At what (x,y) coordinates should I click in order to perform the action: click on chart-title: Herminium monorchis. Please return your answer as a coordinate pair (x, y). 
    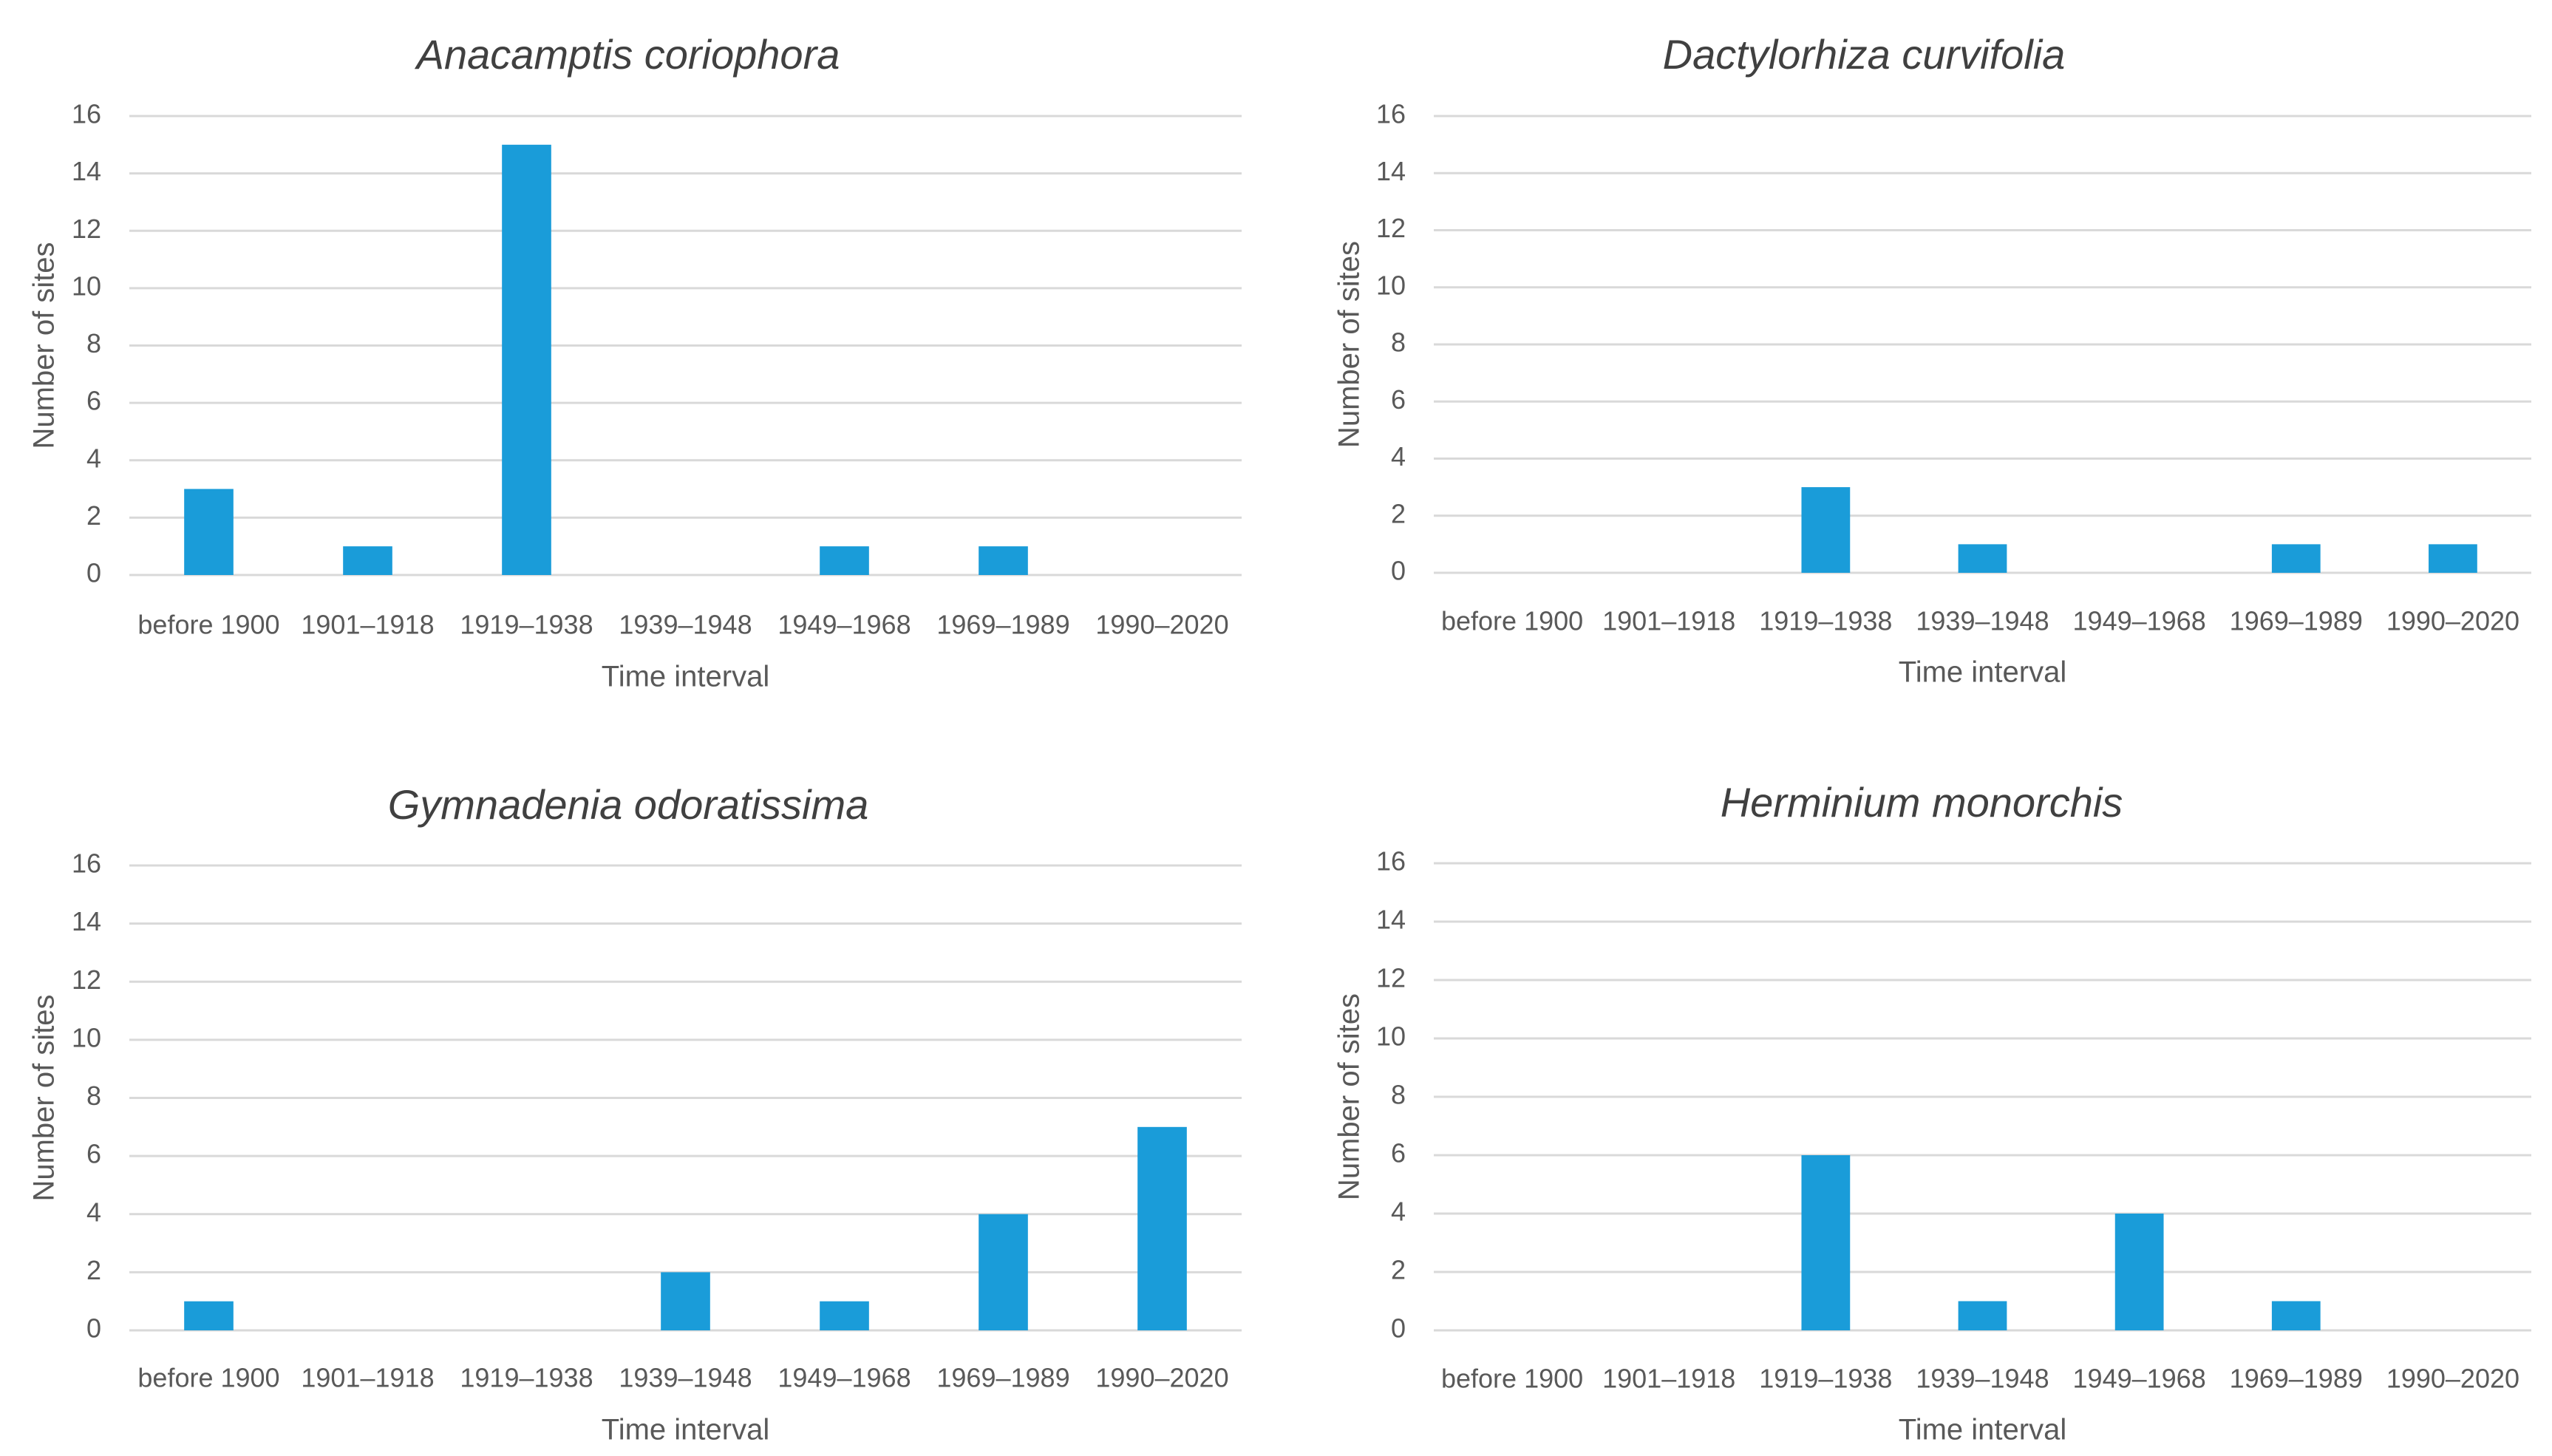
    Looking at the image, I should click on (1922, 802).